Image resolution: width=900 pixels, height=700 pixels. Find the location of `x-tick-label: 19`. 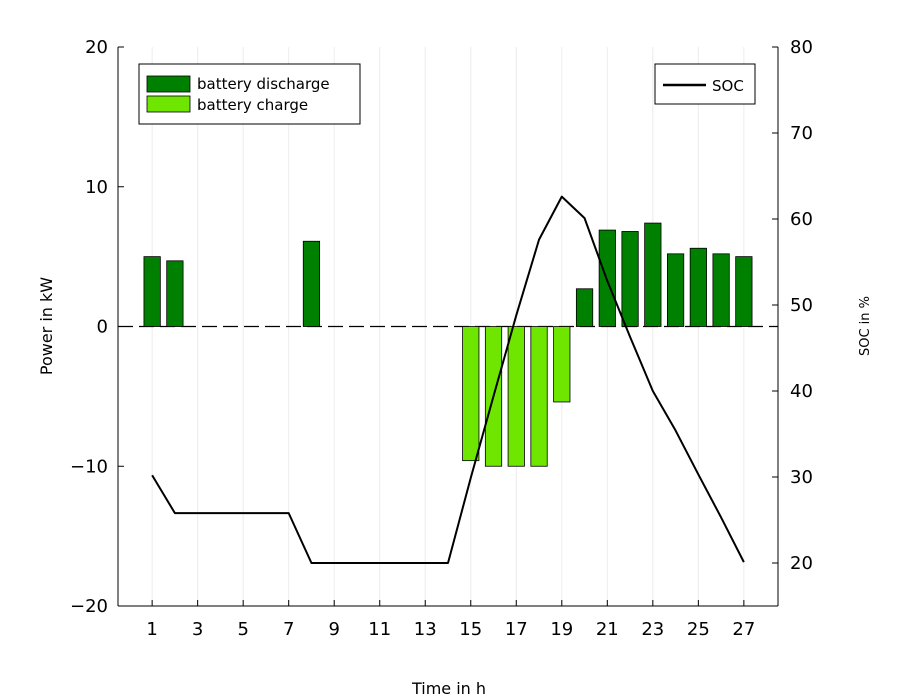

x-tick-label: 19 is located at coordinates (561, 629).